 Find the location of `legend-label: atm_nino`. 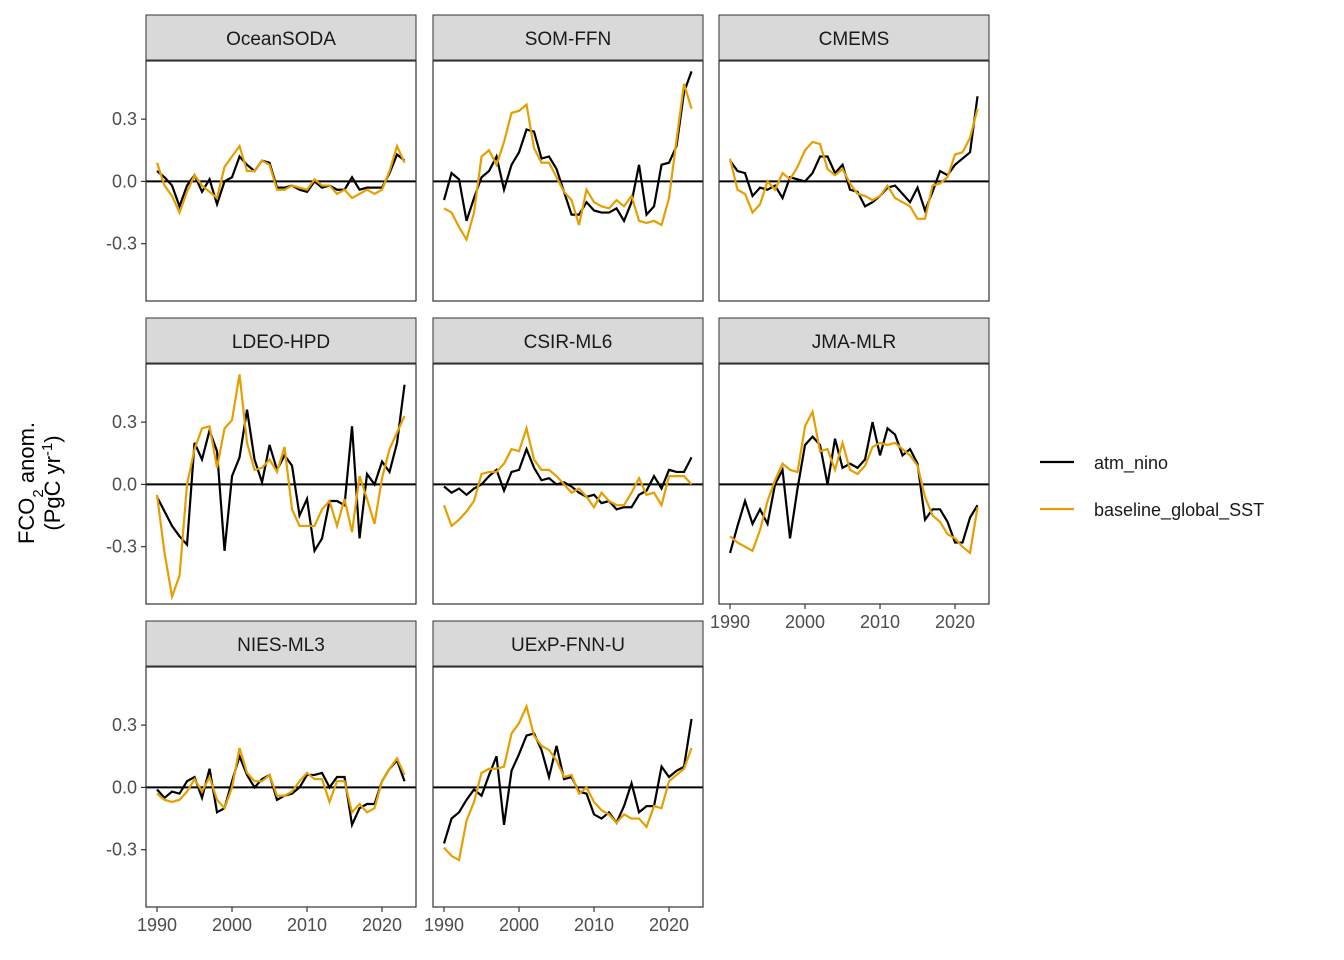

legend-label: atm_nino is located at coordinates (1131, 463).